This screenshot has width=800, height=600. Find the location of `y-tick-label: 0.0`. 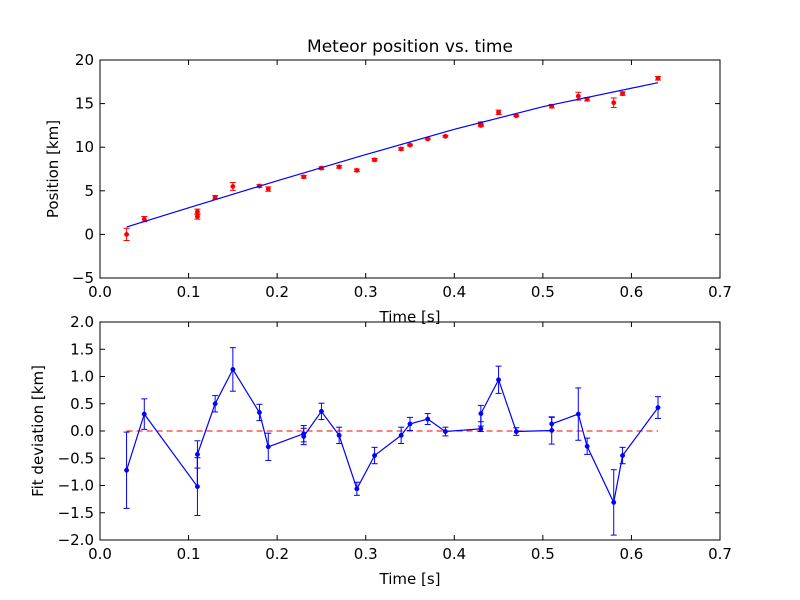

y-tick-label: 0.0 is located at coordinates (82, 431).